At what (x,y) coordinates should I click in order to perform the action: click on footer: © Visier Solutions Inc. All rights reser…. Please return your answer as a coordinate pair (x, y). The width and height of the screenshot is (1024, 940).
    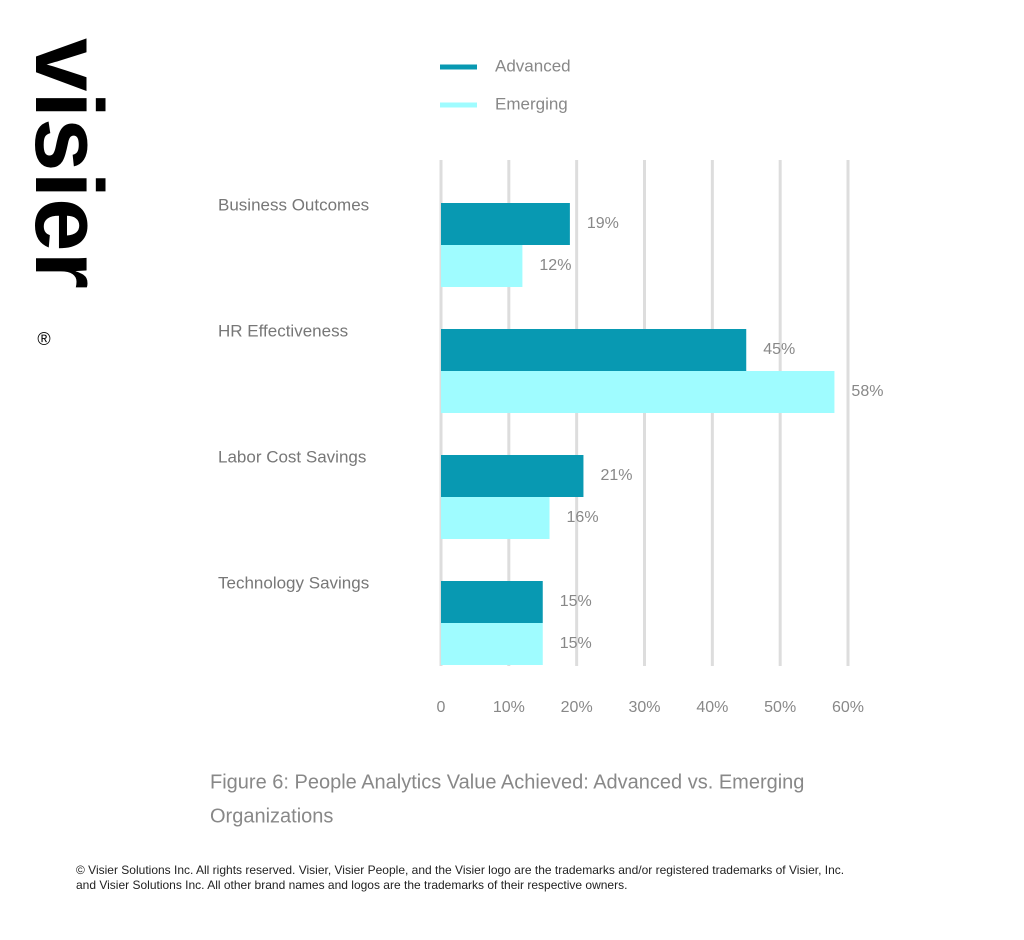
    Looking at the image, I should click on (460, 870).